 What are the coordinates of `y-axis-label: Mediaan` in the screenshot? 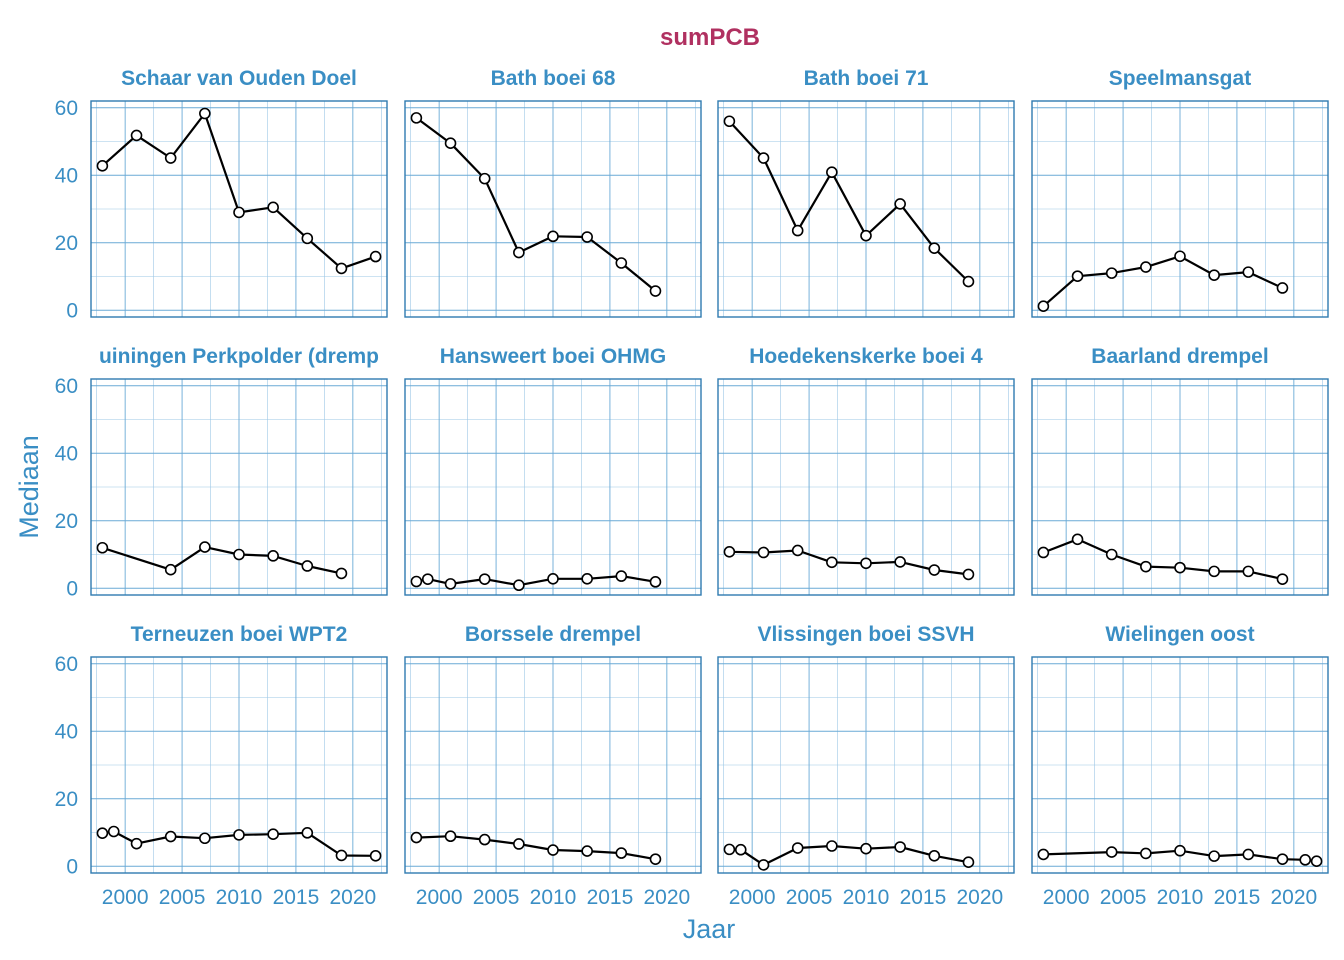 It's located at (29, 487).